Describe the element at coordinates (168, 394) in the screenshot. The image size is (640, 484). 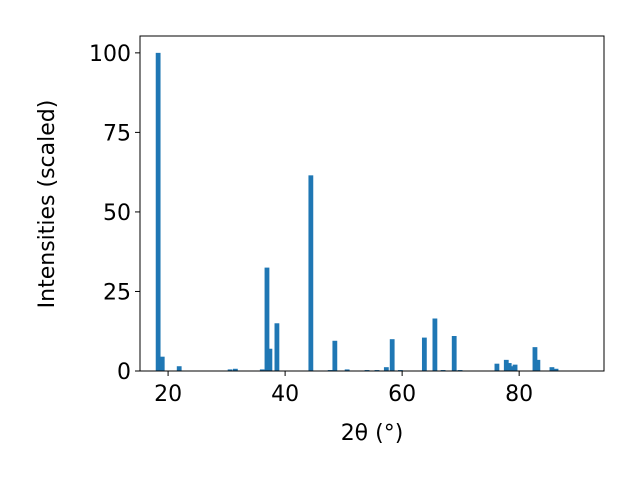
I see `x-tick-label: 20` at that location.